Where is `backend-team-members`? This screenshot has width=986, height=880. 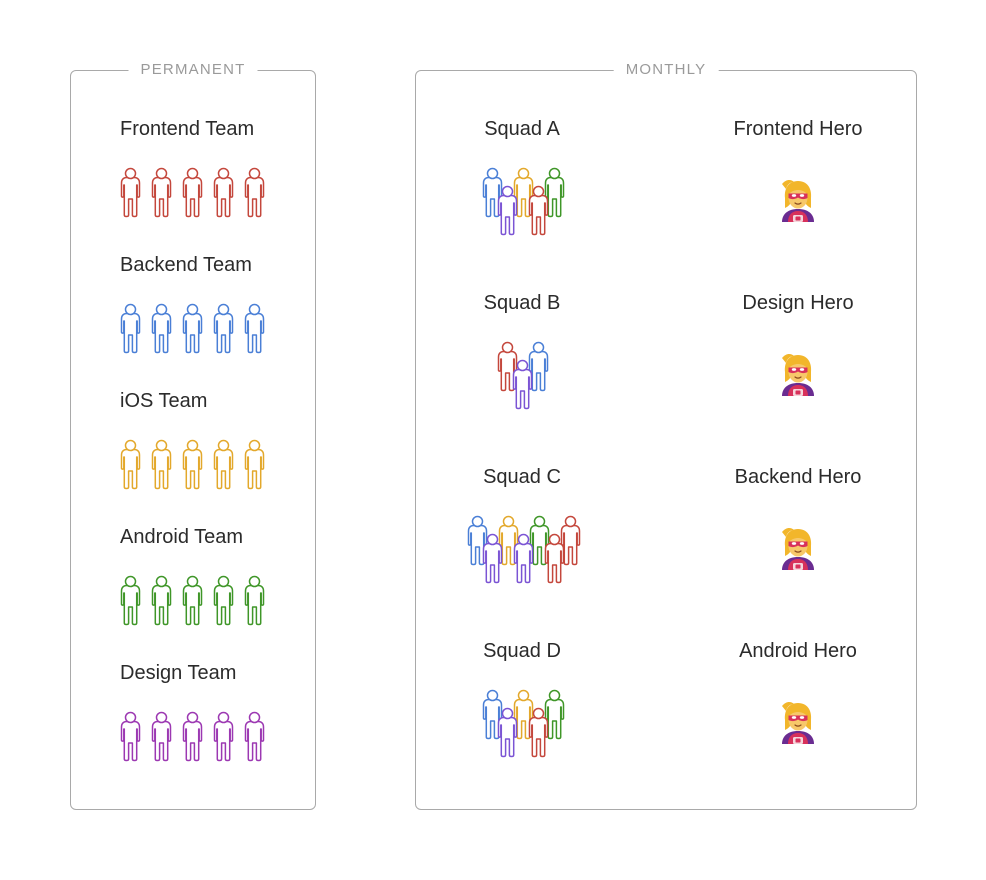 backend-team-members is located at coordinates (192, 328).